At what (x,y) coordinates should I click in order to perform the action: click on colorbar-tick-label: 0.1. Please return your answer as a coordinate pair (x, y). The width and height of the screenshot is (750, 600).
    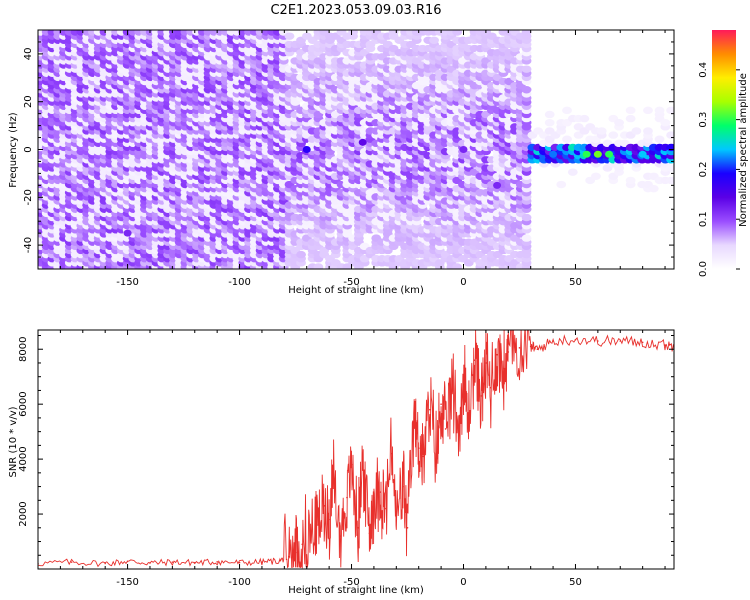
    Looking at the image, I should click on (703, 219).